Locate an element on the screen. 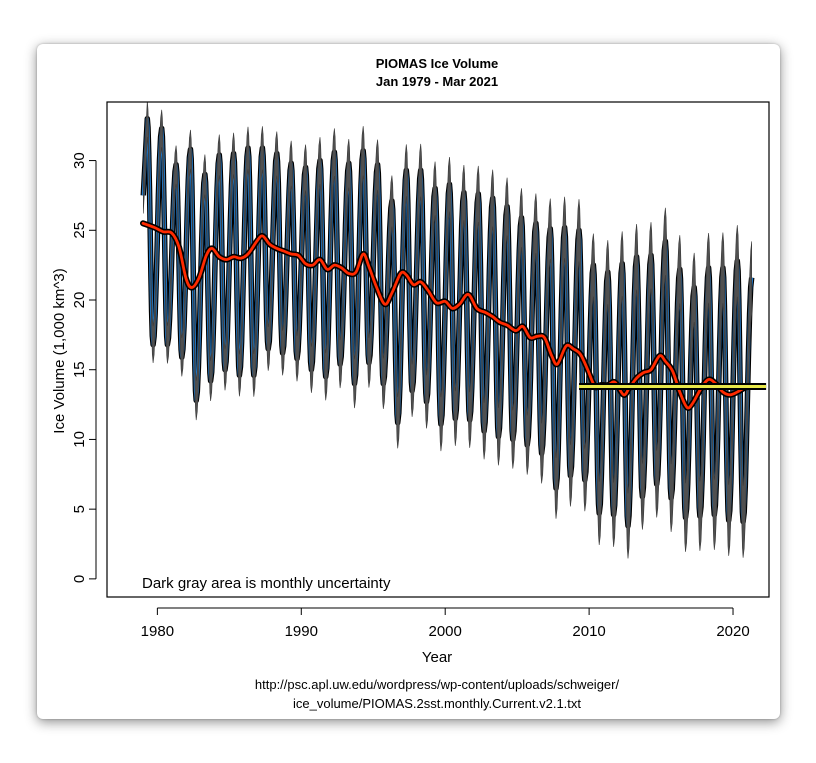 This screenshot has width=816, height=763. chart-title: PIOMAS Ice Volume is located at coordinates (437, 63).